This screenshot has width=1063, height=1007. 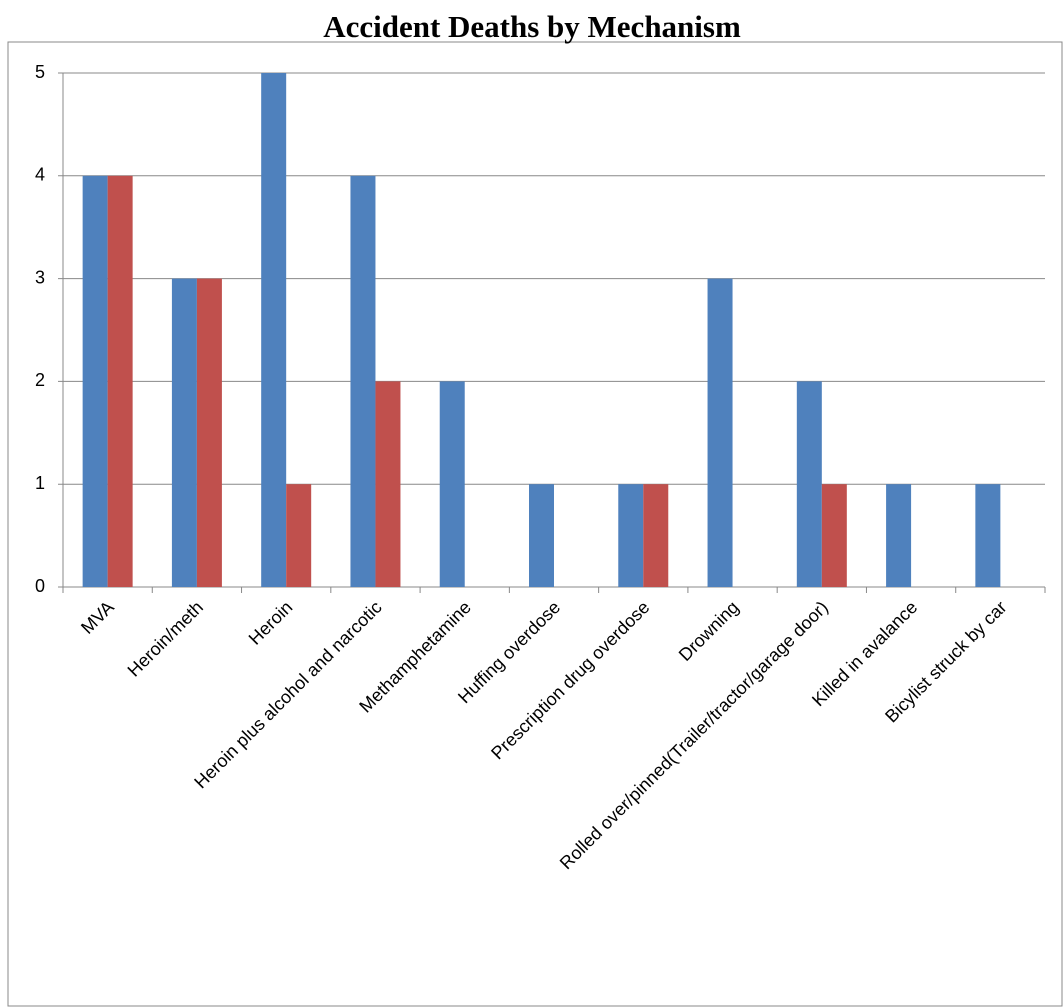 I want to click on x-tick-label: MVA, so click(x=97, y=617).